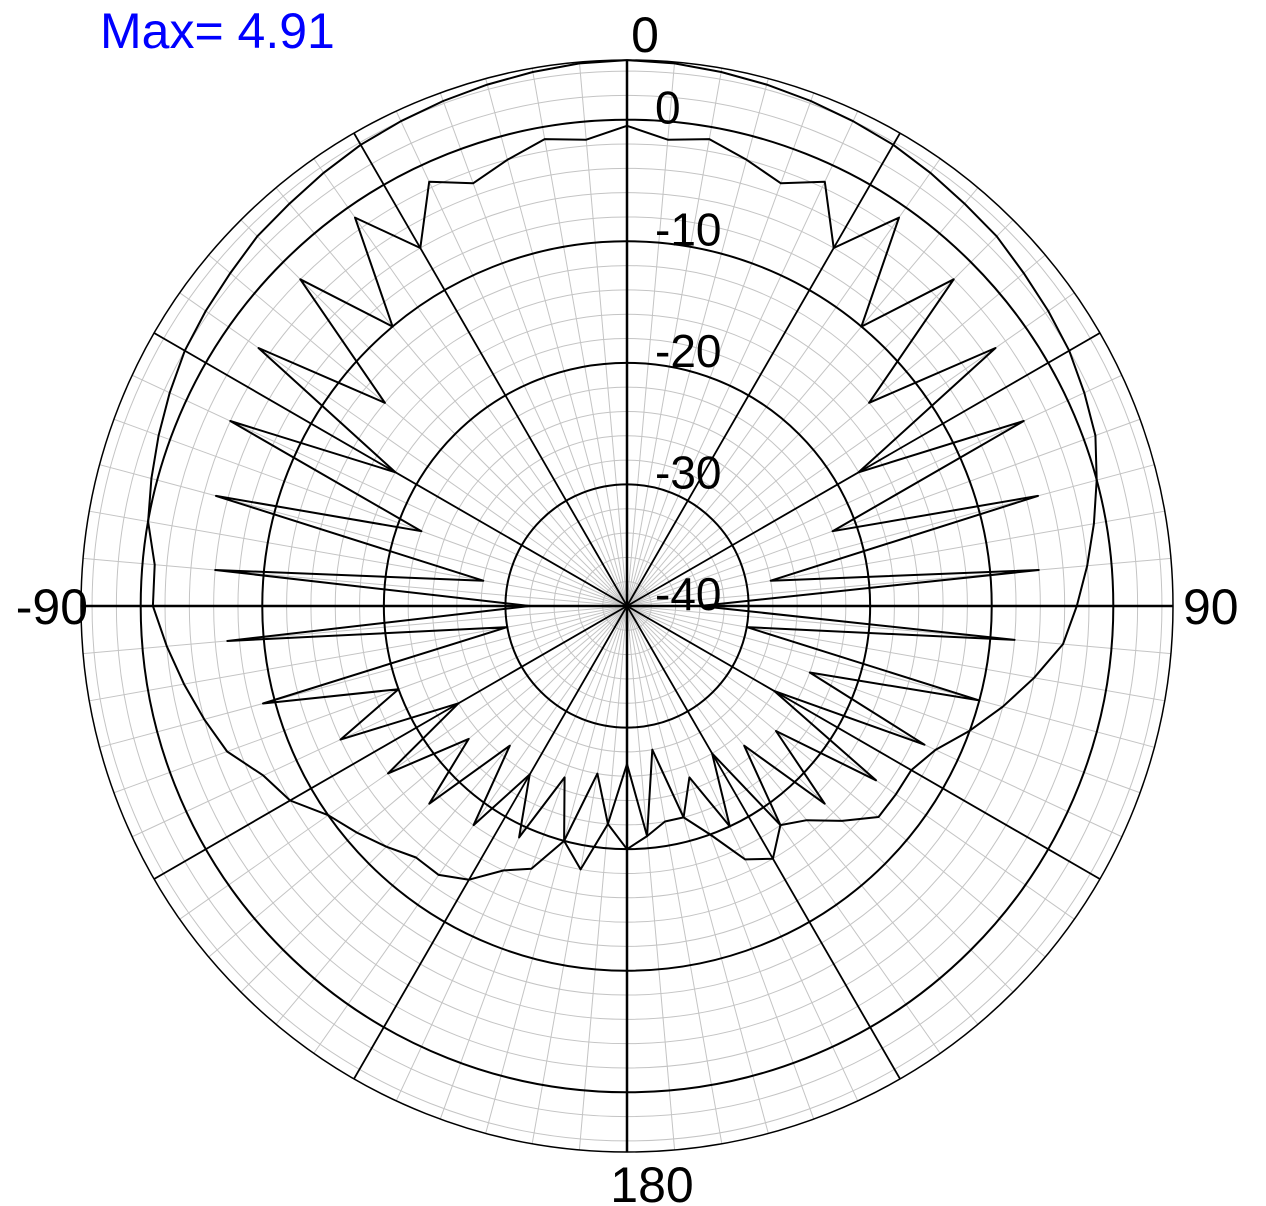  Describe the element at coordinates (688, 472) in the screenshot. I see `radial-tick-label: -30` at that location.